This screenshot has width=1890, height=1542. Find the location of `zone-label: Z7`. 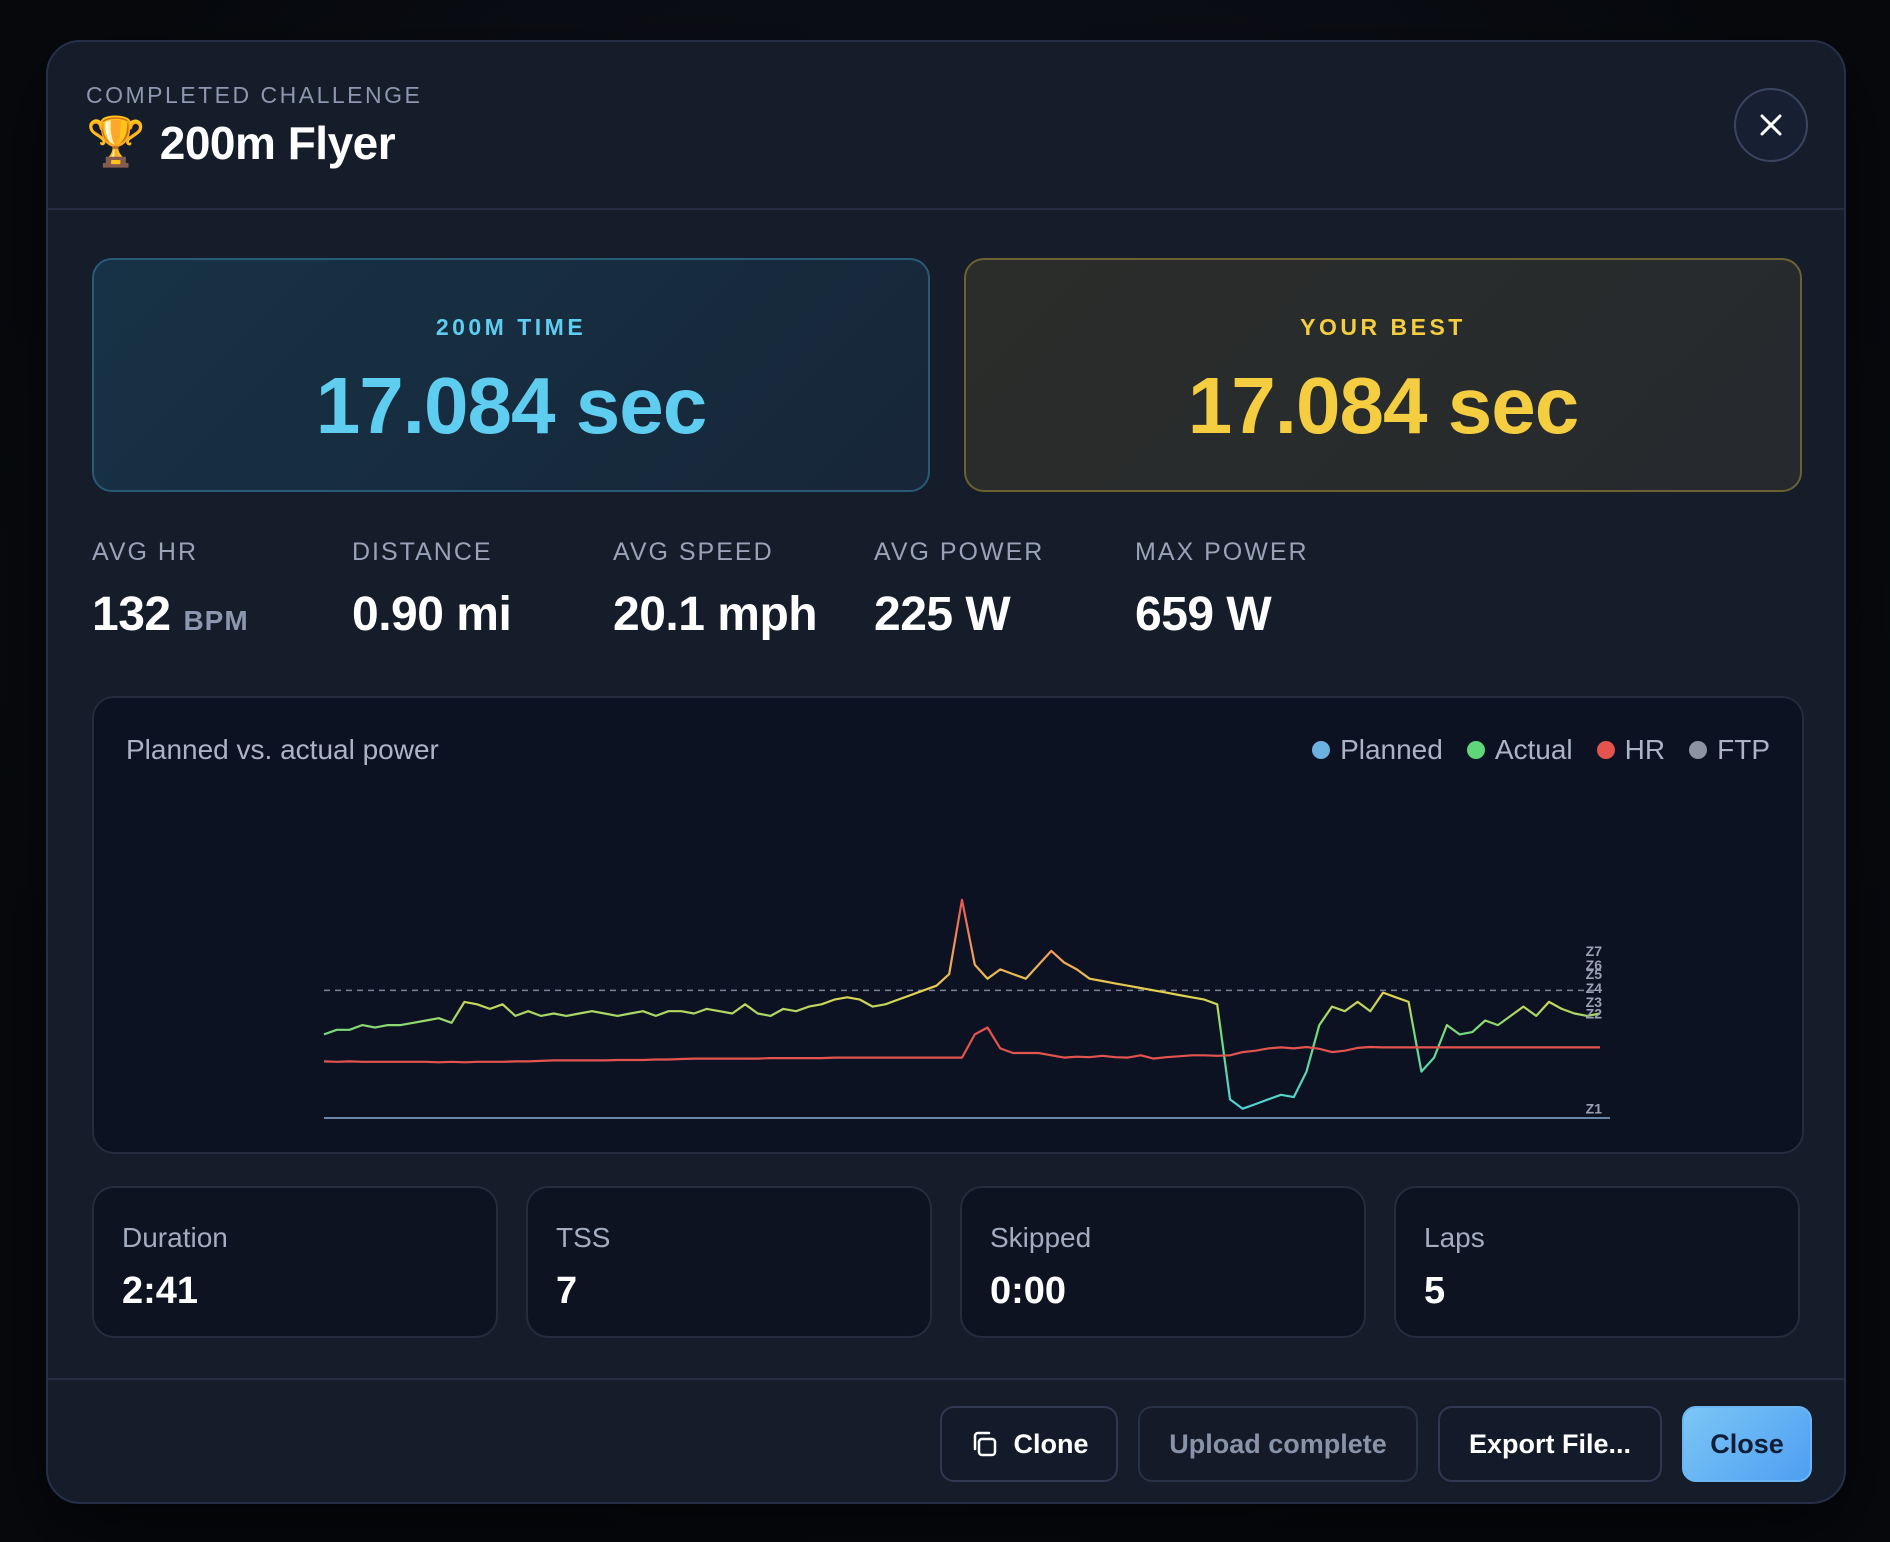

zone-label: Z7 is located at coordinates (1594, 951).